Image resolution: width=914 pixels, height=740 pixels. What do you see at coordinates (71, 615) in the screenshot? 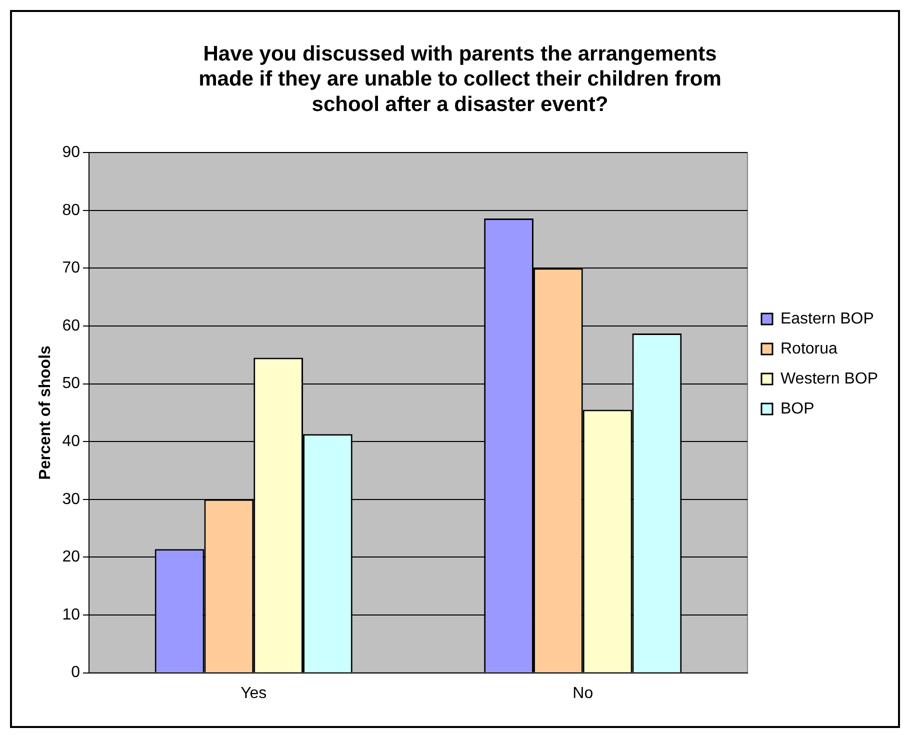
I see `y-tick-label: 10` at bounding box center [71, 615].